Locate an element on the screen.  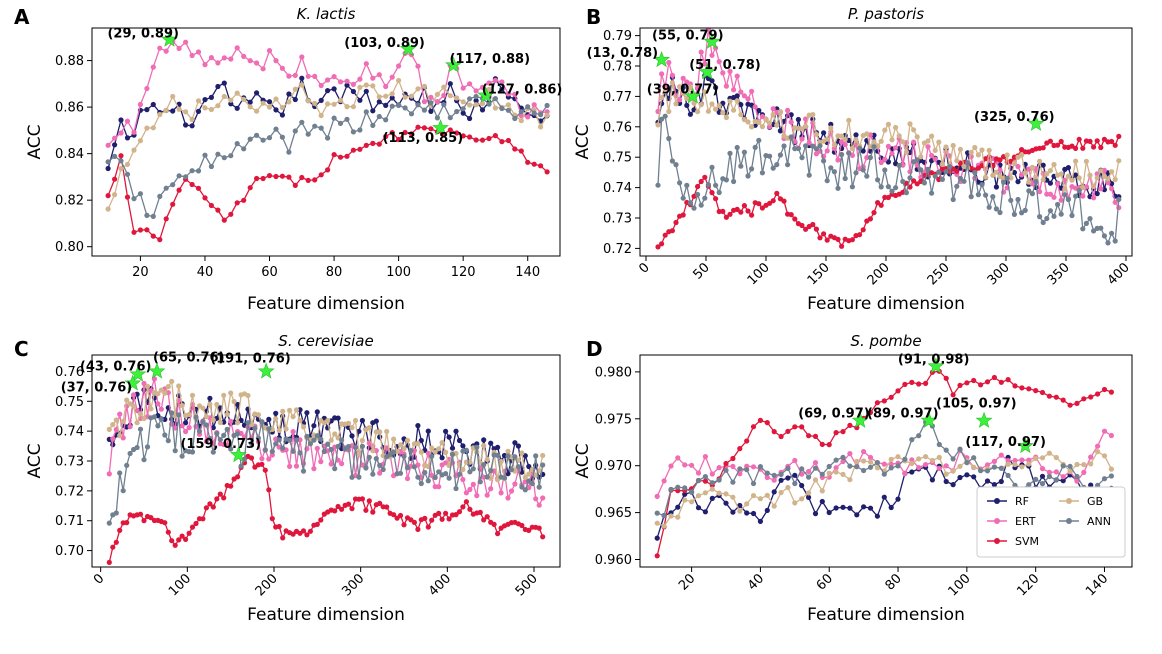
y-tick-label: 0.78 is located at coordinates (617, 67).